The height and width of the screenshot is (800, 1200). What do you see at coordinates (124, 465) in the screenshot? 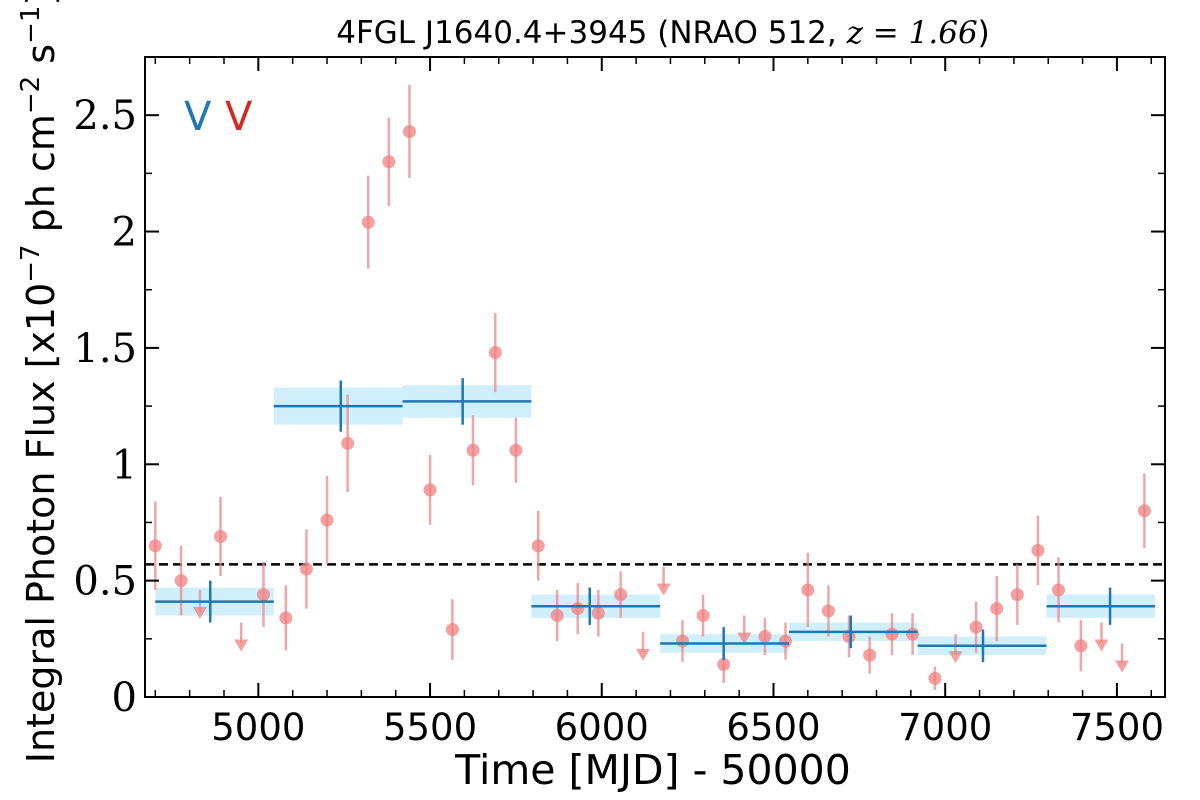
I see `y-tick-label: 1` at bounding box center [124, 465].